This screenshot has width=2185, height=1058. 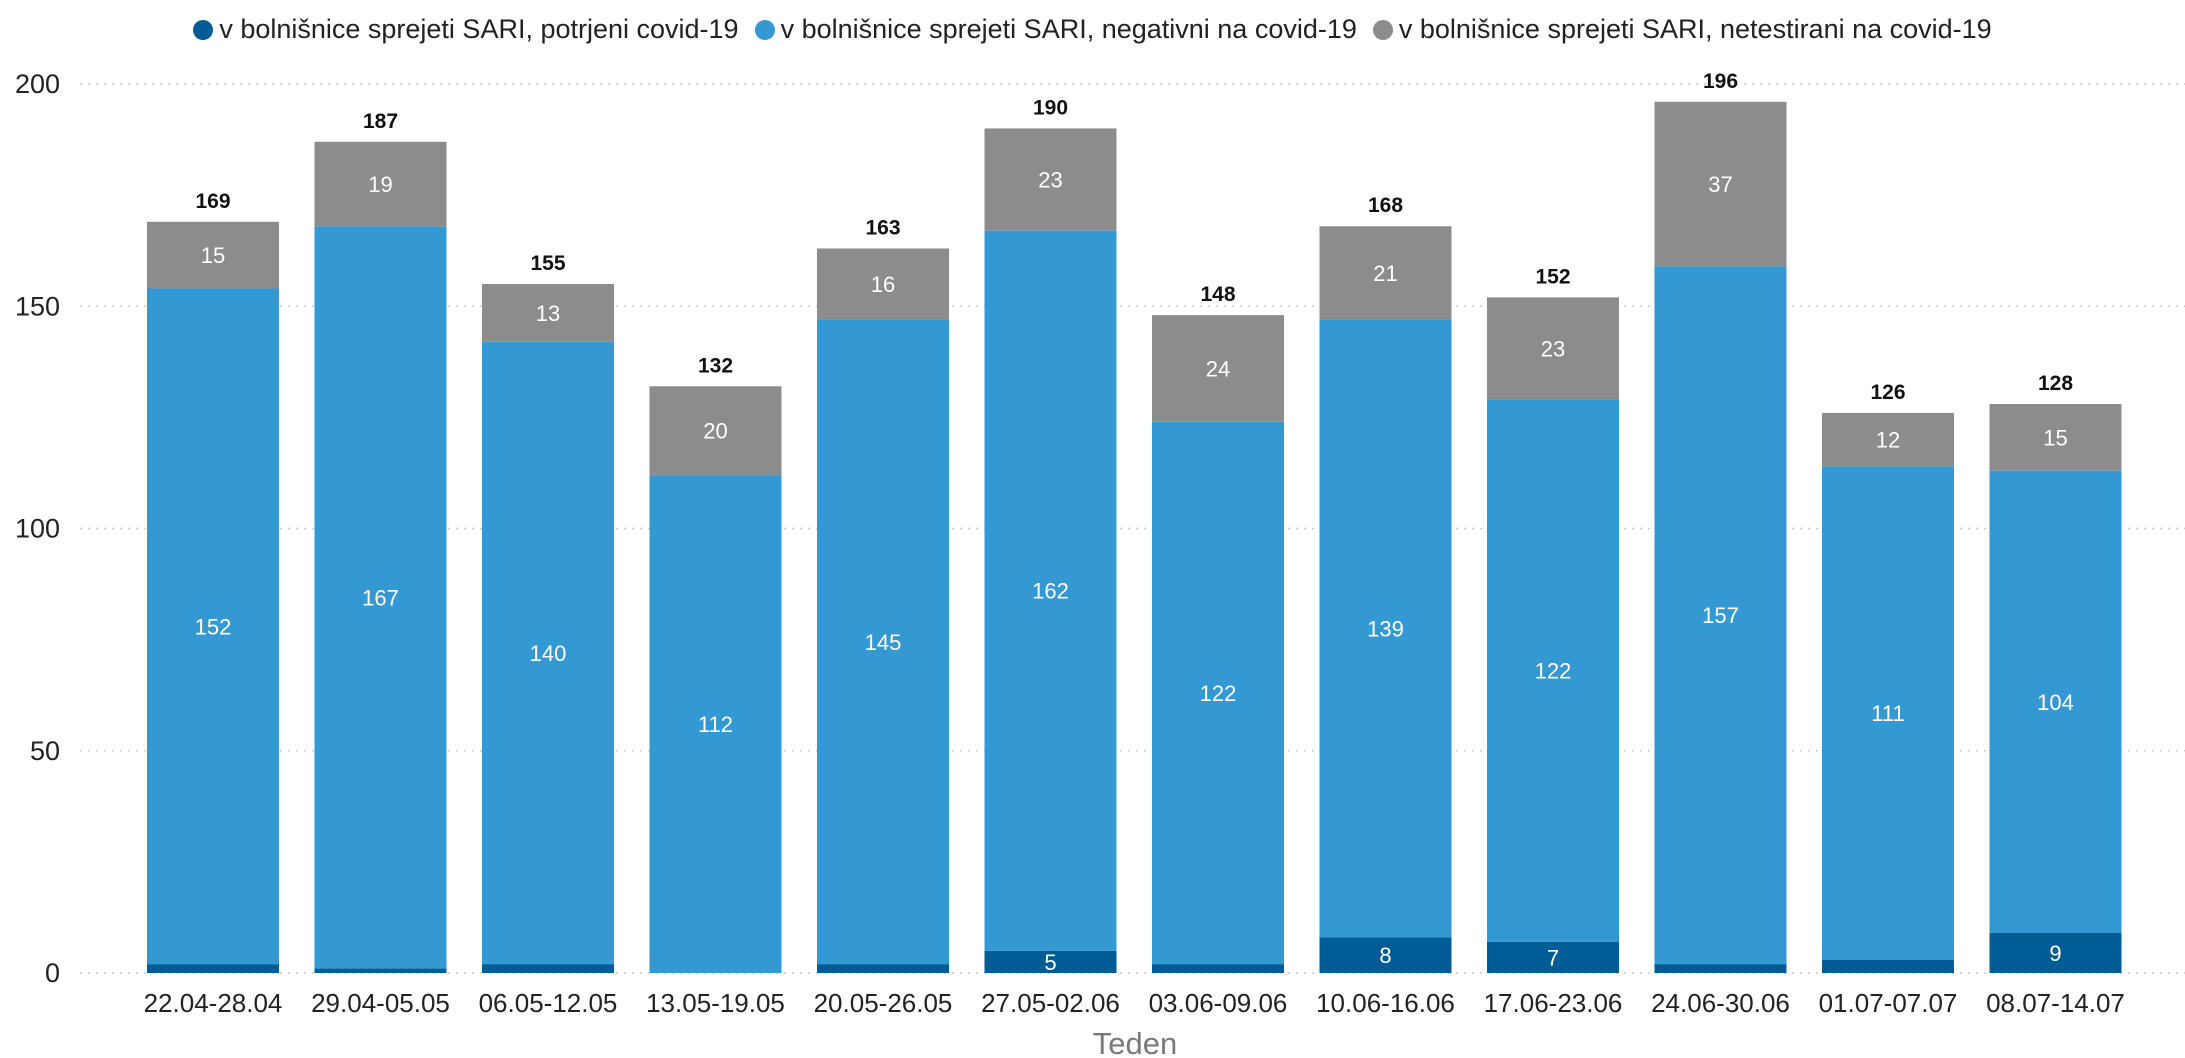 I want to click on x-tick-label: 29.04-05.05, so click(x=380, y=1003).